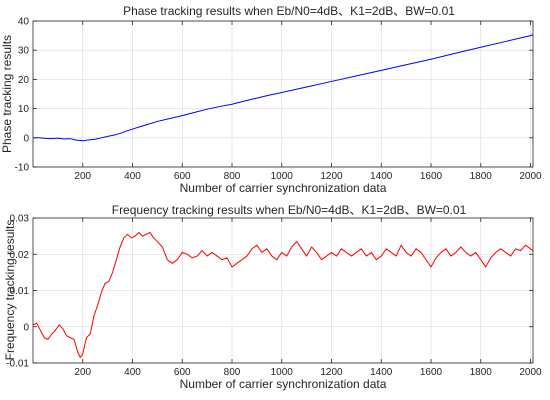  Describe the element at coordinates (24, 80) in the screenshot. I see `phase-y-tick-label: 20` at that location.